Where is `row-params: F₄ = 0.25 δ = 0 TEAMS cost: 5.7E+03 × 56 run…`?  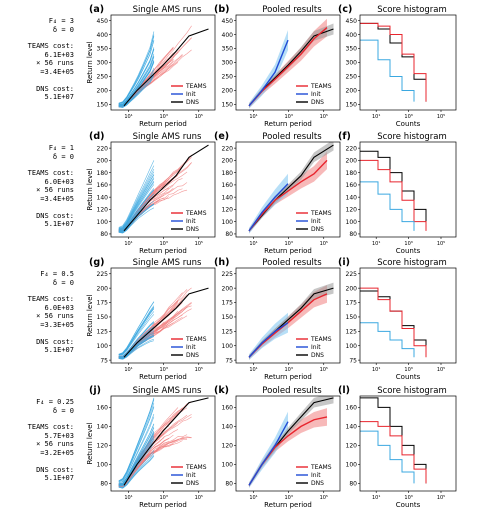
row-params: F₄ = 0.25 δ = 0 TEAMS cost: 5.7E+03 × 56 run… is located at coordinates (37, 440).